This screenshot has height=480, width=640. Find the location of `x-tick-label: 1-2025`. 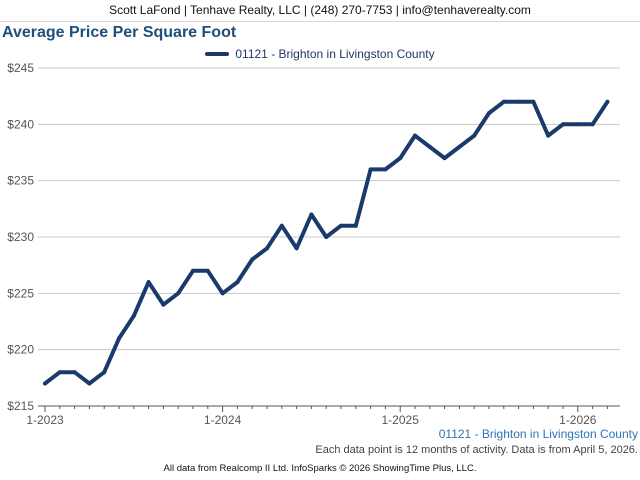

x-tick-label: 1-2025 is located at coordinates (401, 420).